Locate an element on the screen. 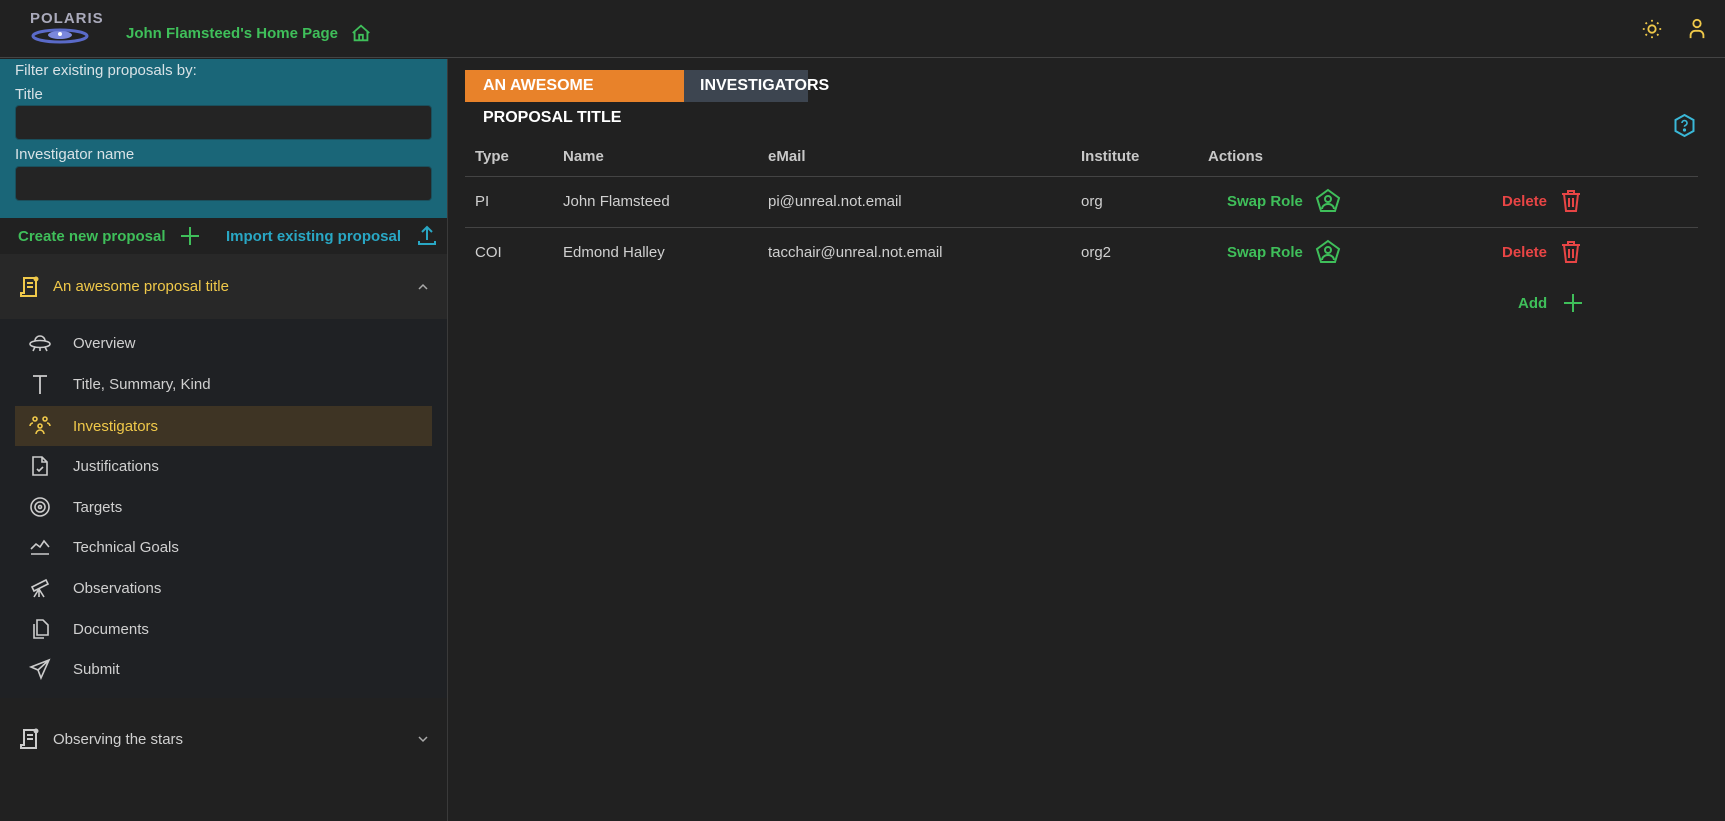 This screenshot has width=1725, height=821. filter-heading: Filter existing proposals by: is located at coordinates (106, 70).